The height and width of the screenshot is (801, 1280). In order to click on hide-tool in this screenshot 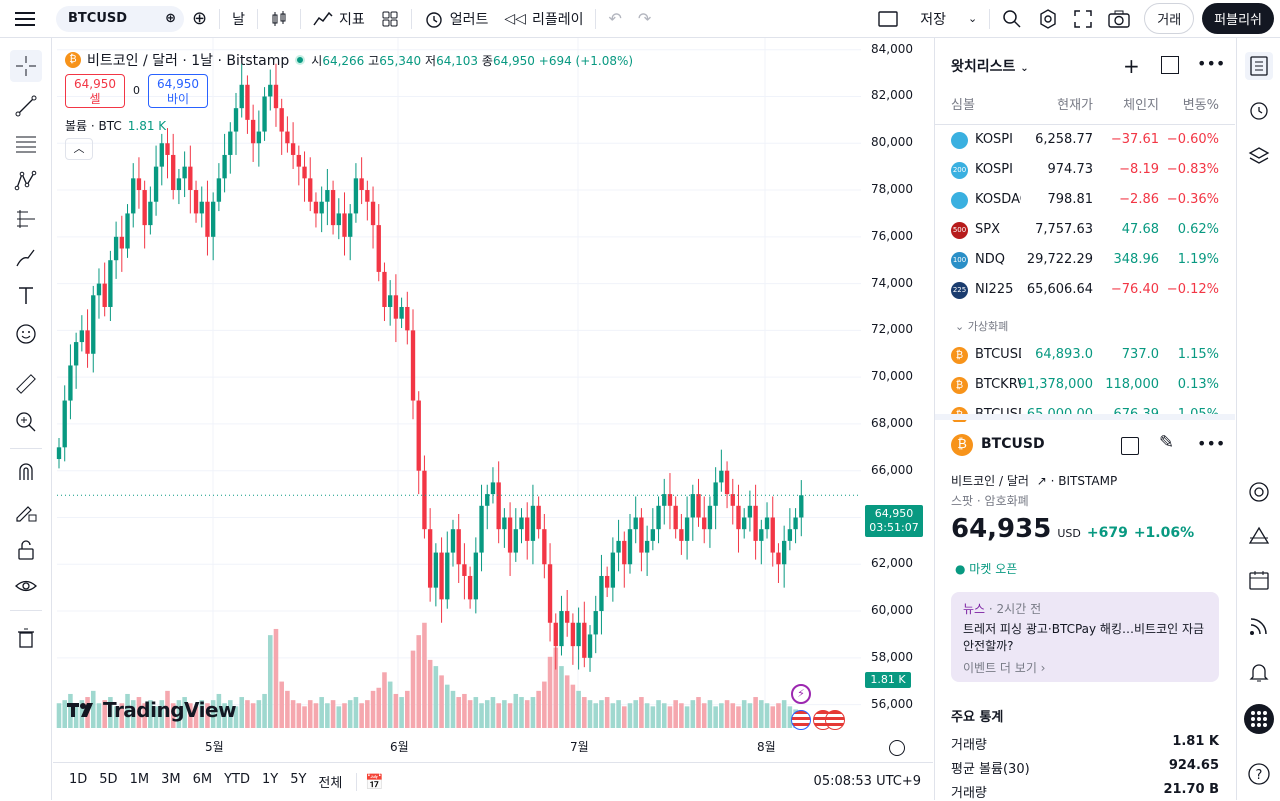, I will do `click(26, 586)`.